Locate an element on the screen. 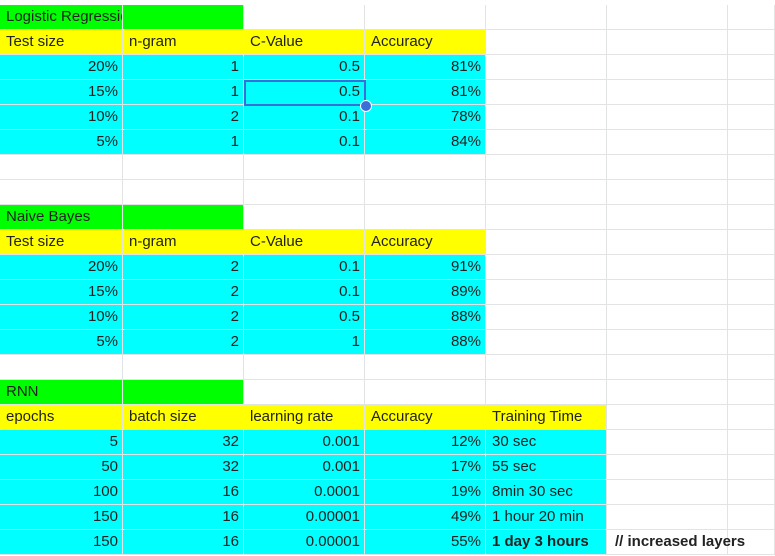  data-cell: 84% is located at coordinates (425, 142).